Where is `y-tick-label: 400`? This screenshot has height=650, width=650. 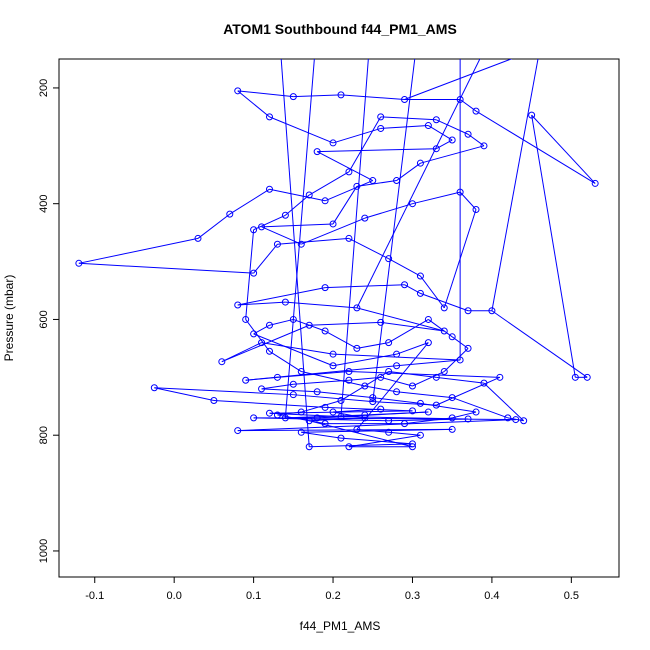
y-tick-label: 400 is located at coordinates (44, 204).